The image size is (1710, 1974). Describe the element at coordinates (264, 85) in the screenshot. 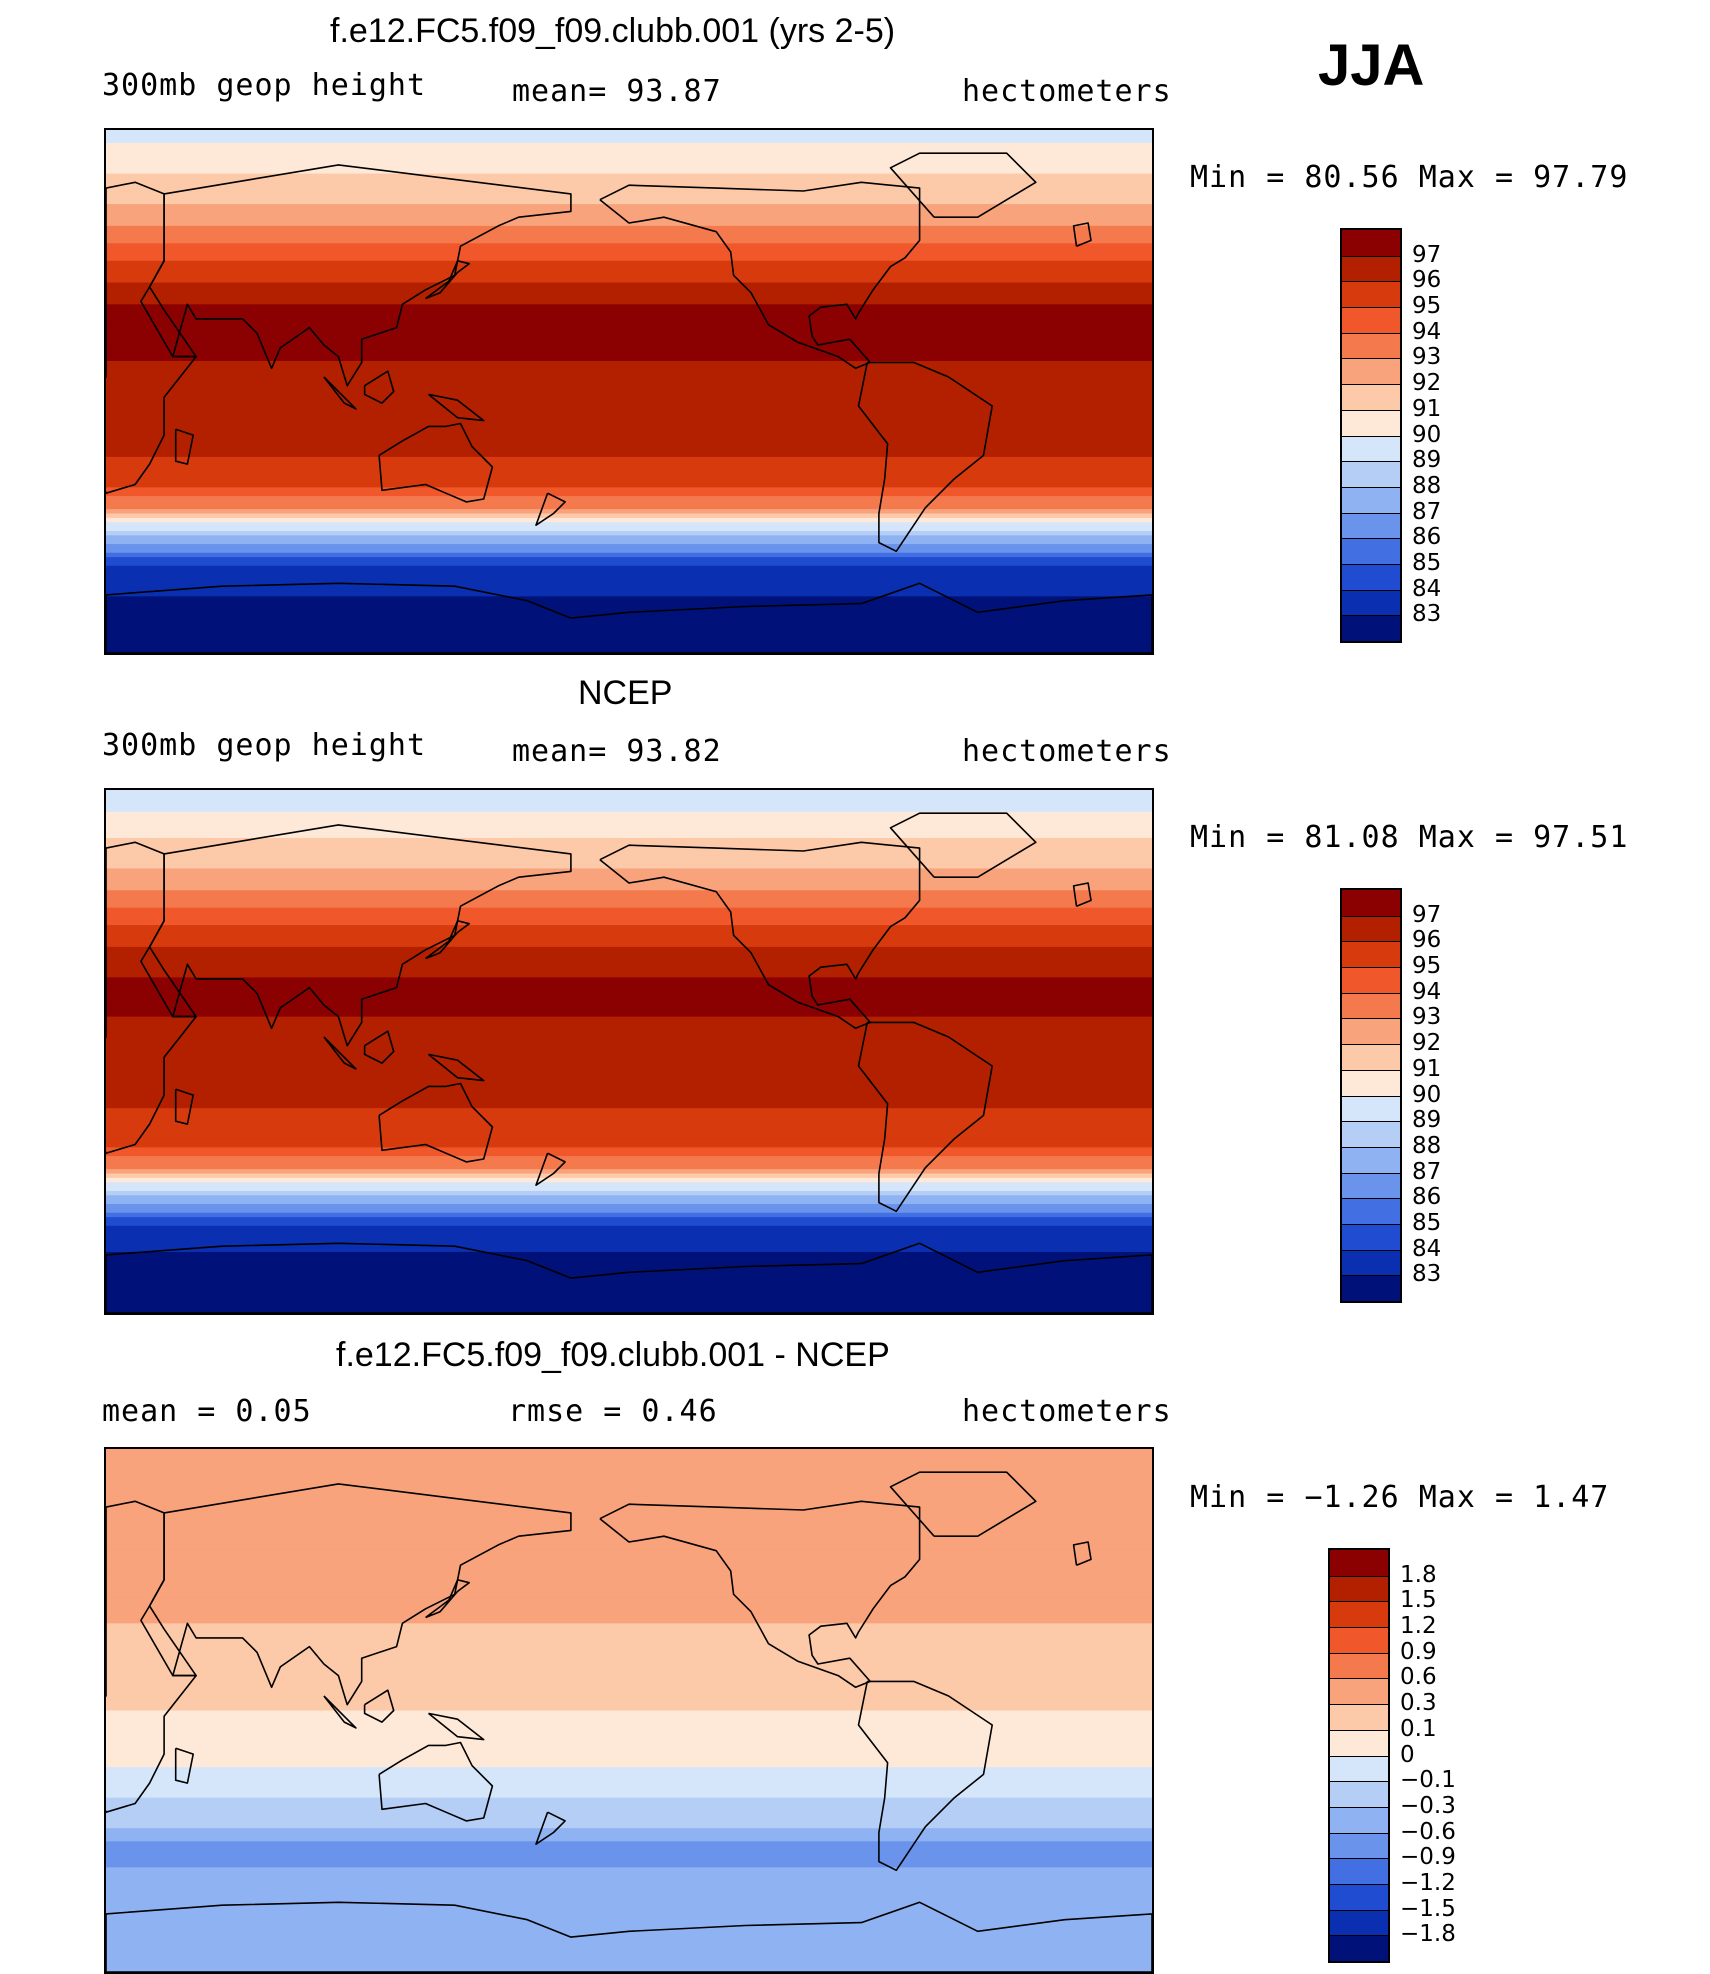

I see `panel1-variable-label: 300mb geop height` at that location.